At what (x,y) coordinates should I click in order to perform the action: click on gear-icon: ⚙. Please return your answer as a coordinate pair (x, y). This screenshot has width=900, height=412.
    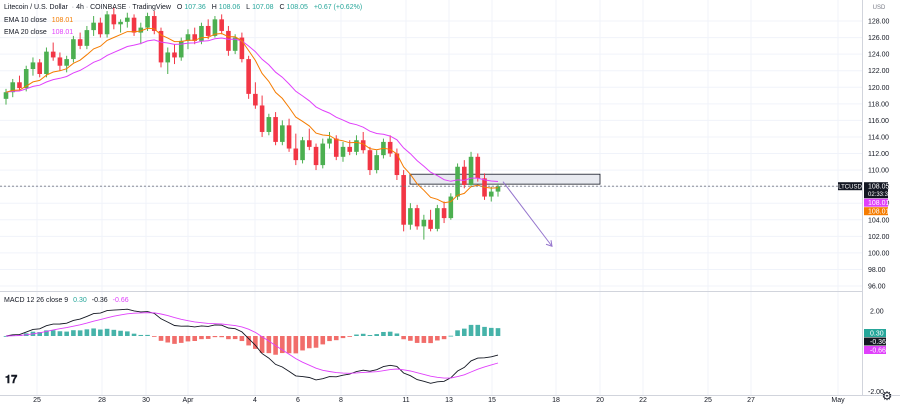
    Looking at the image, I should click on (887, 396).